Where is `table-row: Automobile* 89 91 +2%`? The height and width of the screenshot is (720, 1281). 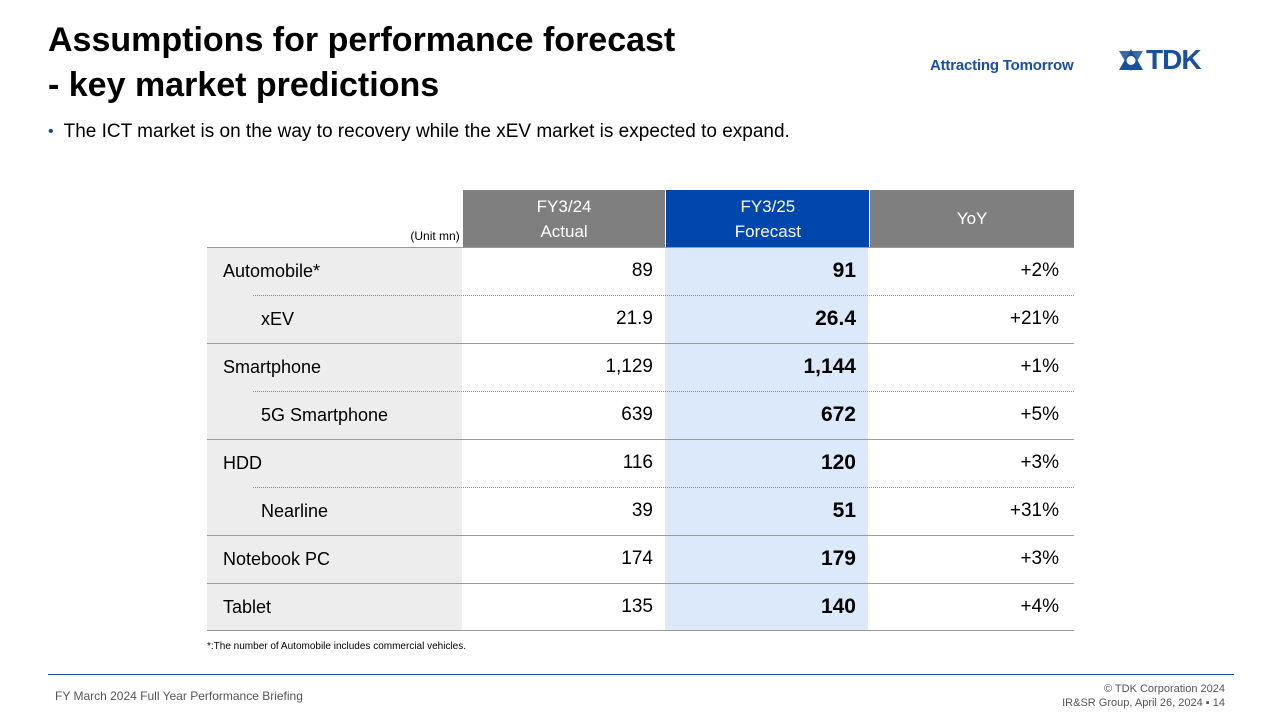 table-row: Automobile* 89 91 +2% is located at coordinates (640, 271).